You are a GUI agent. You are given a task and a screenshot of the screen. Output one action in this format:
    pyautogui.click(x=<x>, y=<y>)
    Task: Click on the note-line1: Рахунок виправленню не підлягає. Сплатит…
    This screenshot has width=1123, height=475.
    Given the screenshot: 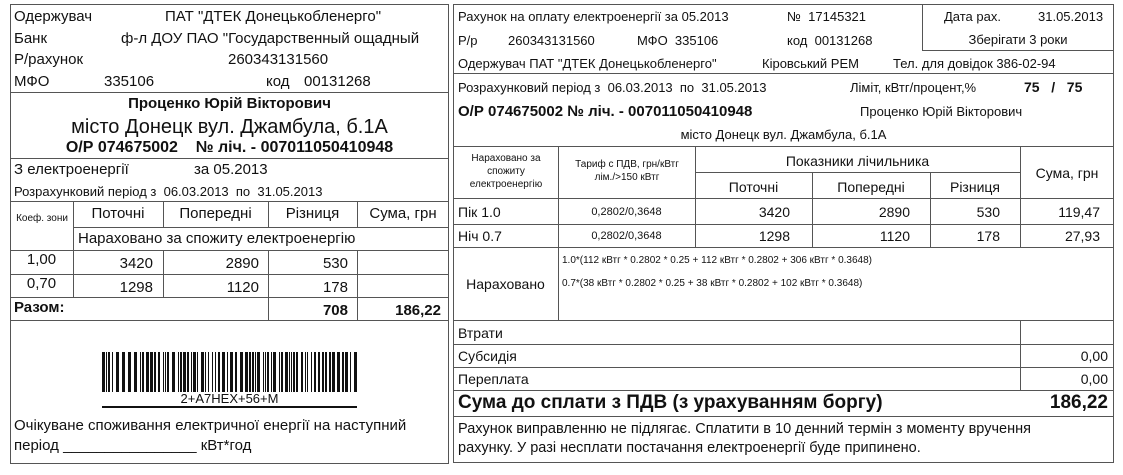 What is the action you would take?
    pyautogui.click(x=744, y=429)
    